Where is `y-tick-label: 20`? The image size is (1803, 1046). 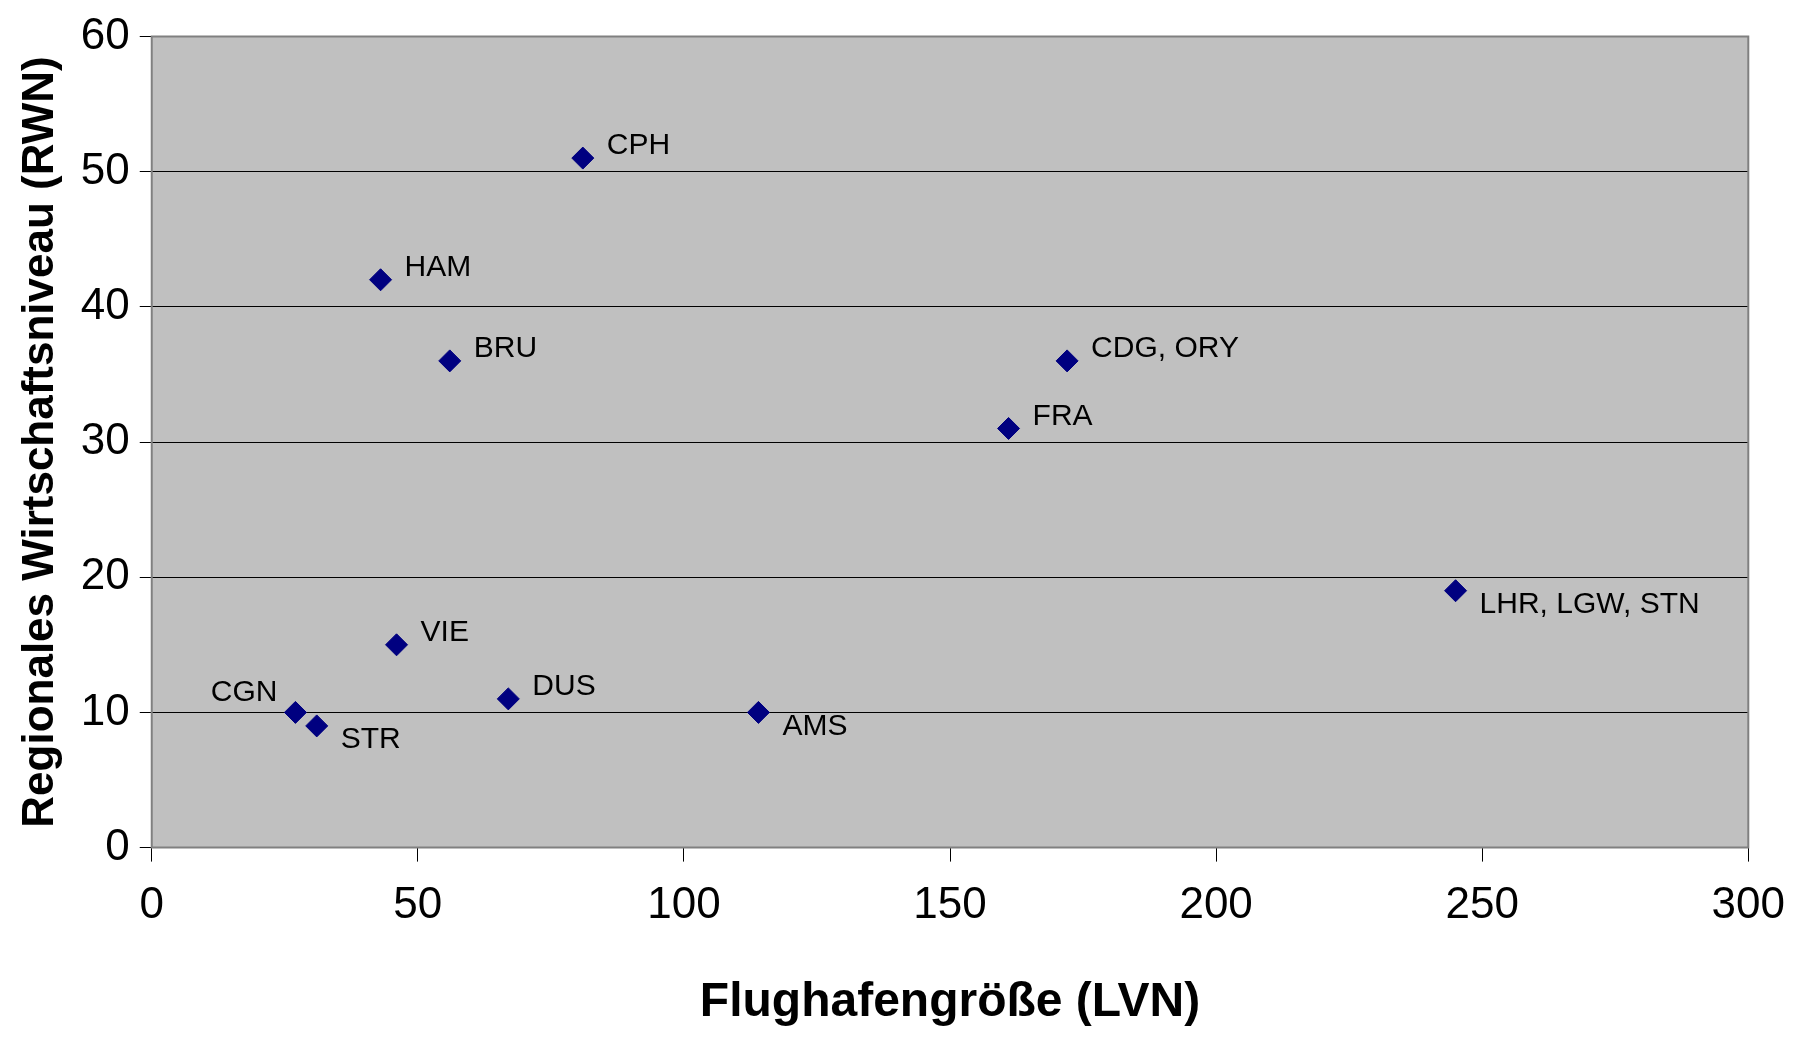
y-tick-label: 20 is located at coordinates (105, 574).